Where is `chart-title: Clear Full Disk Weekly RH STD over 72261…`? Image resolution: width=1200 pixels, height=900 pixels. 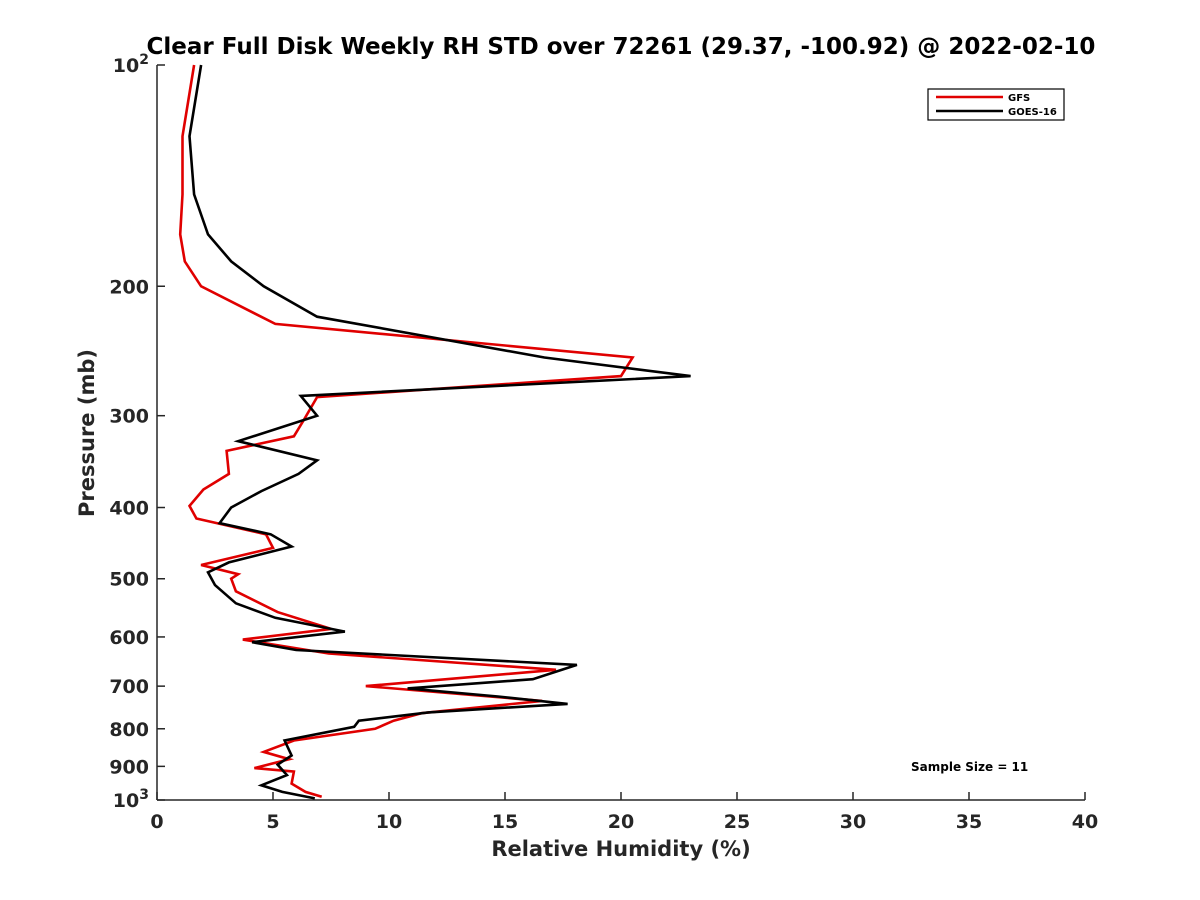
chart-title: Clear Full Disk Weekly RH STD over 72261… is located at coordinates (621, 47).